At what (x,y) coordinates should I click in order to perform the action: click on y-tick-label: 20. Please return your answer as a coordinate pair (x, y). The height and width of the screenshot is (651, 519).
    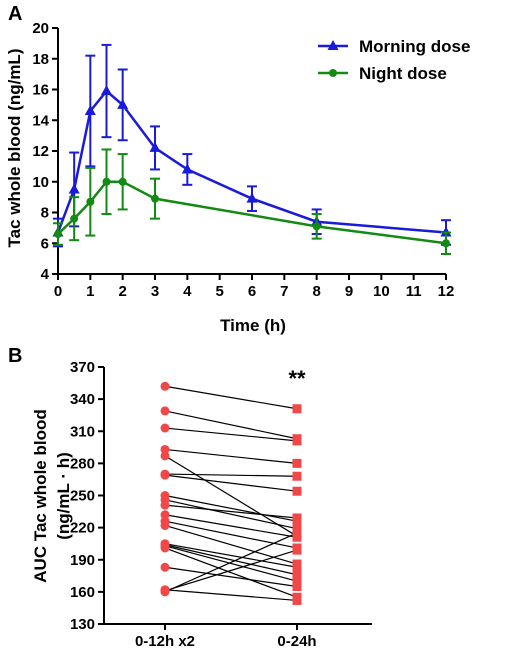
    Looking at the image, I should click on (40, 28).